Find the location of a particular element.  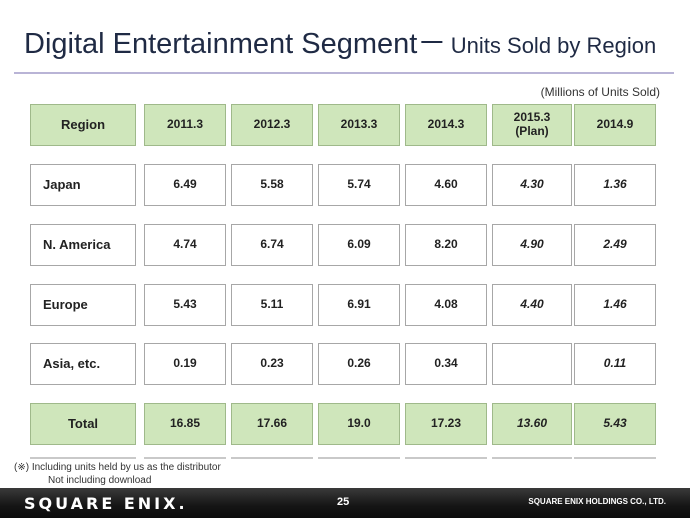

header-region: Region is located at coordinates (83, 125).